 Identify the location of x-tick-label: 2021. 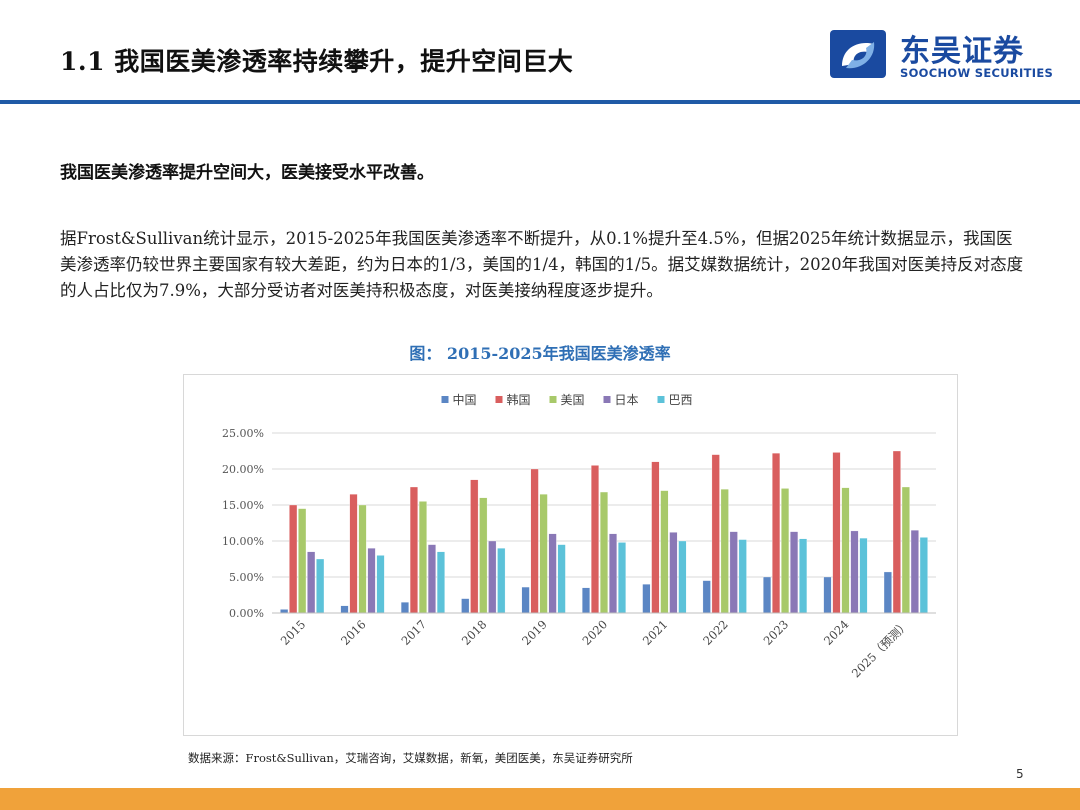
(655, 632).